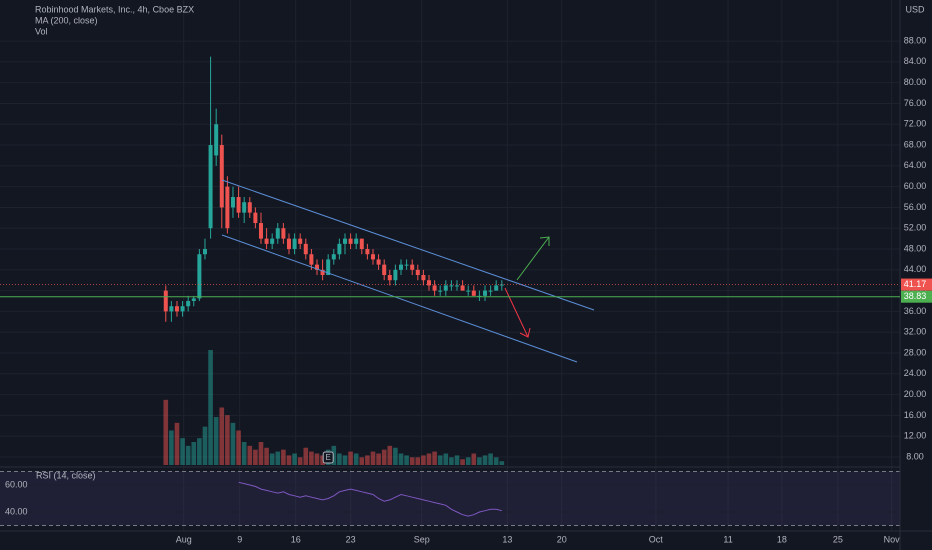 This screenshot has height=550, width=932. What do you see at coordinates (114, 9) in the screenshot?
I see `symbol-title: Robinhood Markets, Inc., 4h, Cboe BZX` at bounding box center [114, 9].